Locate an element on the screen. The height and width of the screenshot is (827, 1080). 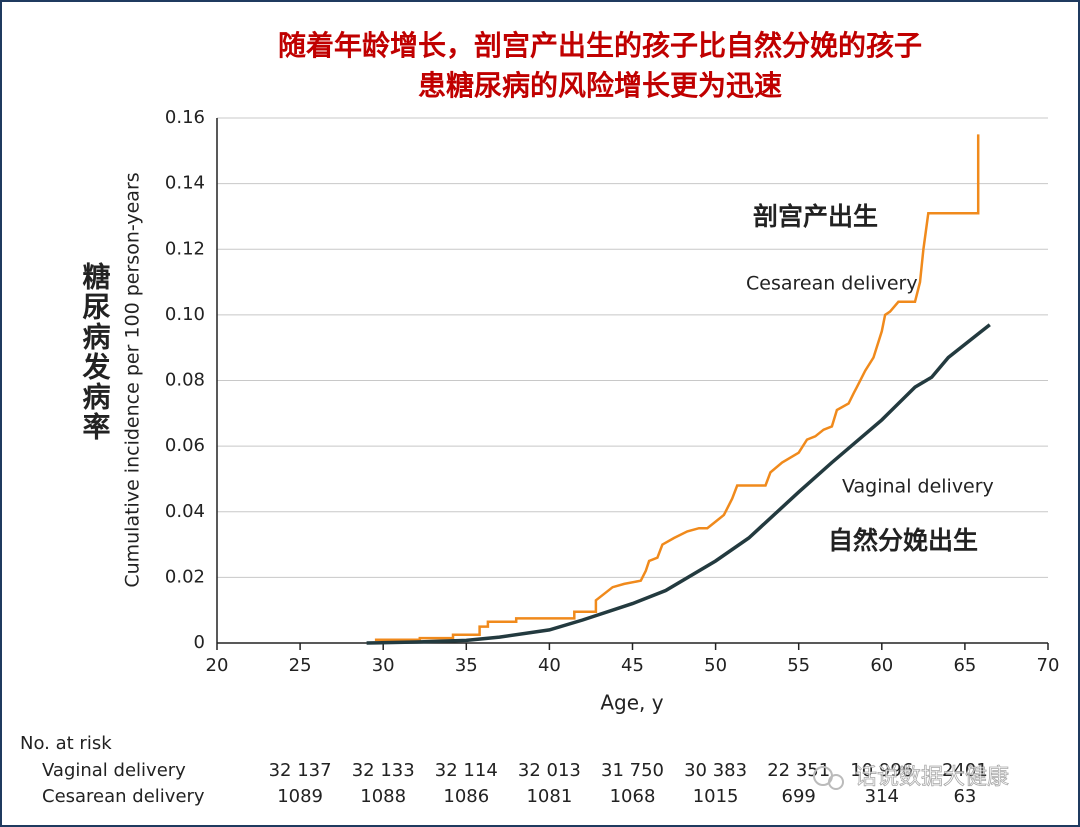
risk-row-name: Cesarean delivery is located at coordinates (123, 796).